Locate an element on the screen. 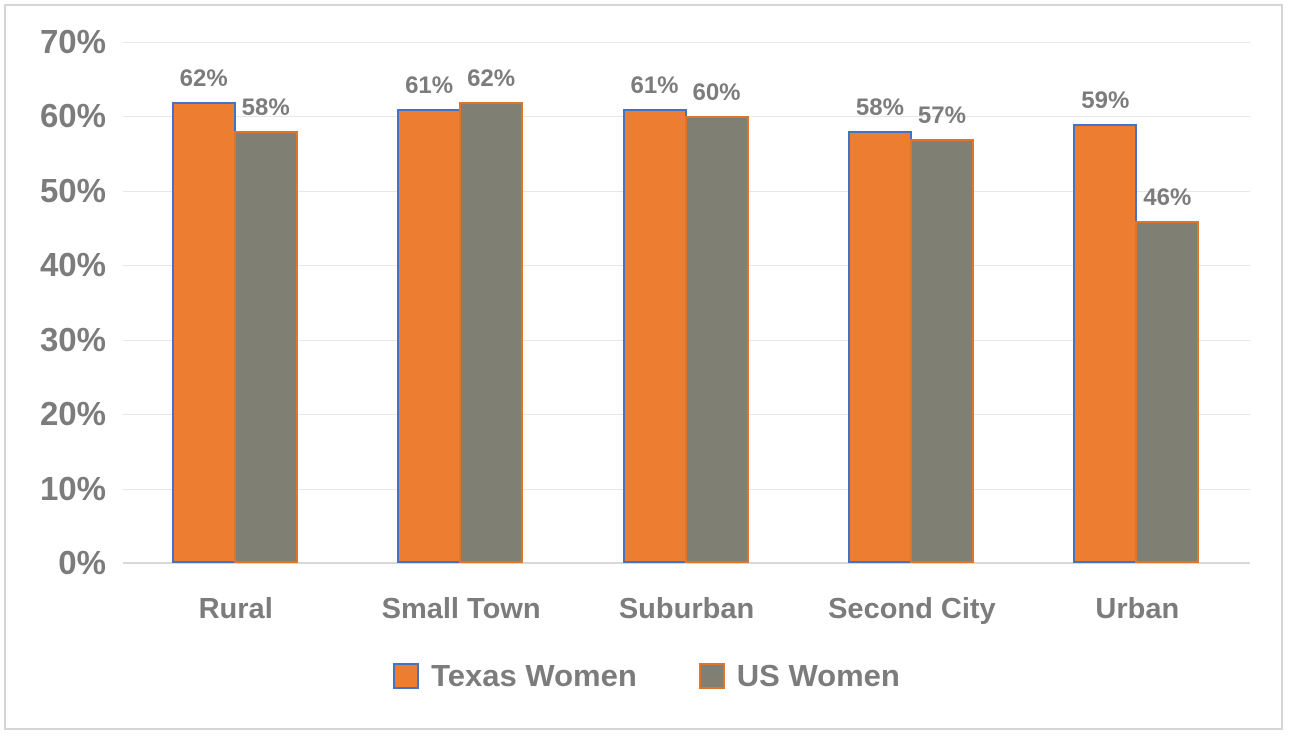 This screenshot has height=740, width=1293. y-tick-label-70%: 70% is located at coordinates (72, 41).